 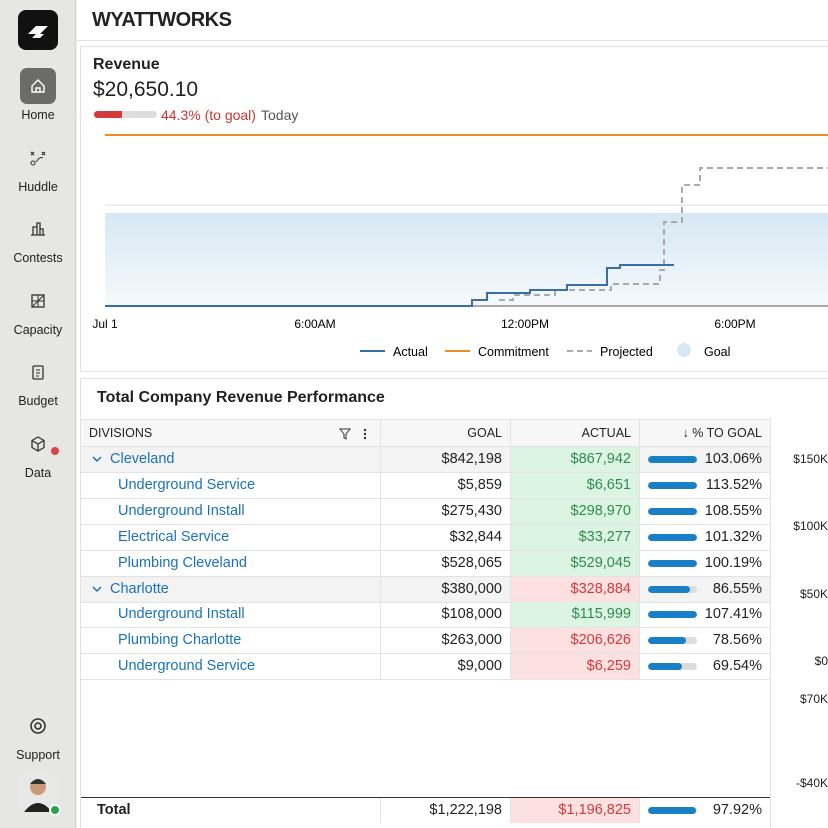 What do you see at coordinates (355, 434) in the screenshot?
I see `header-icons` at bounding box center [355, 434].